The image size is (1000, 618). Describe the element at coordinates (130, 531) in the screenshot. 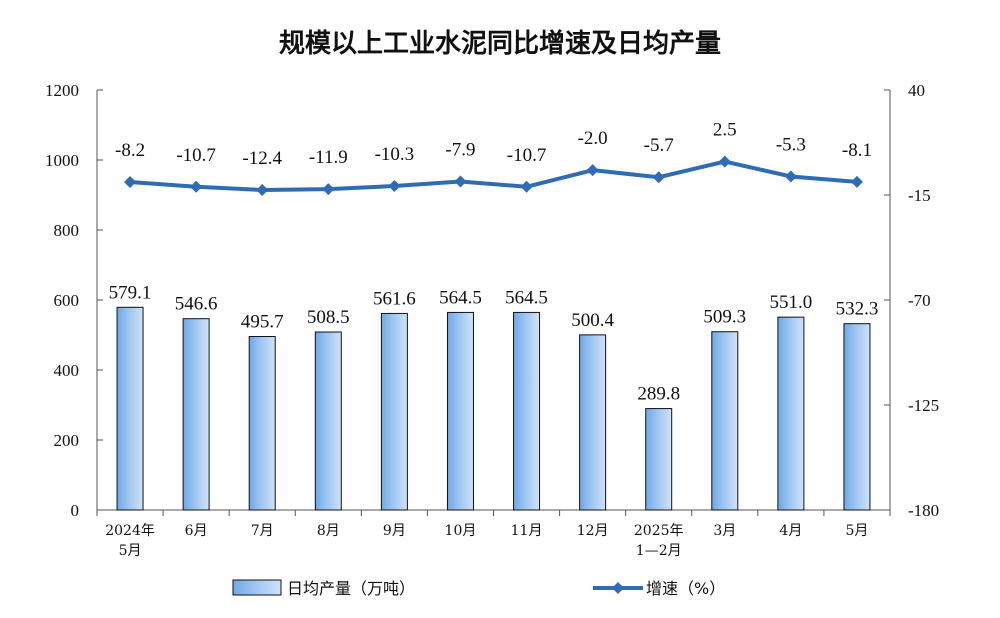

I see `x-tick-label: 2024年` at that location.